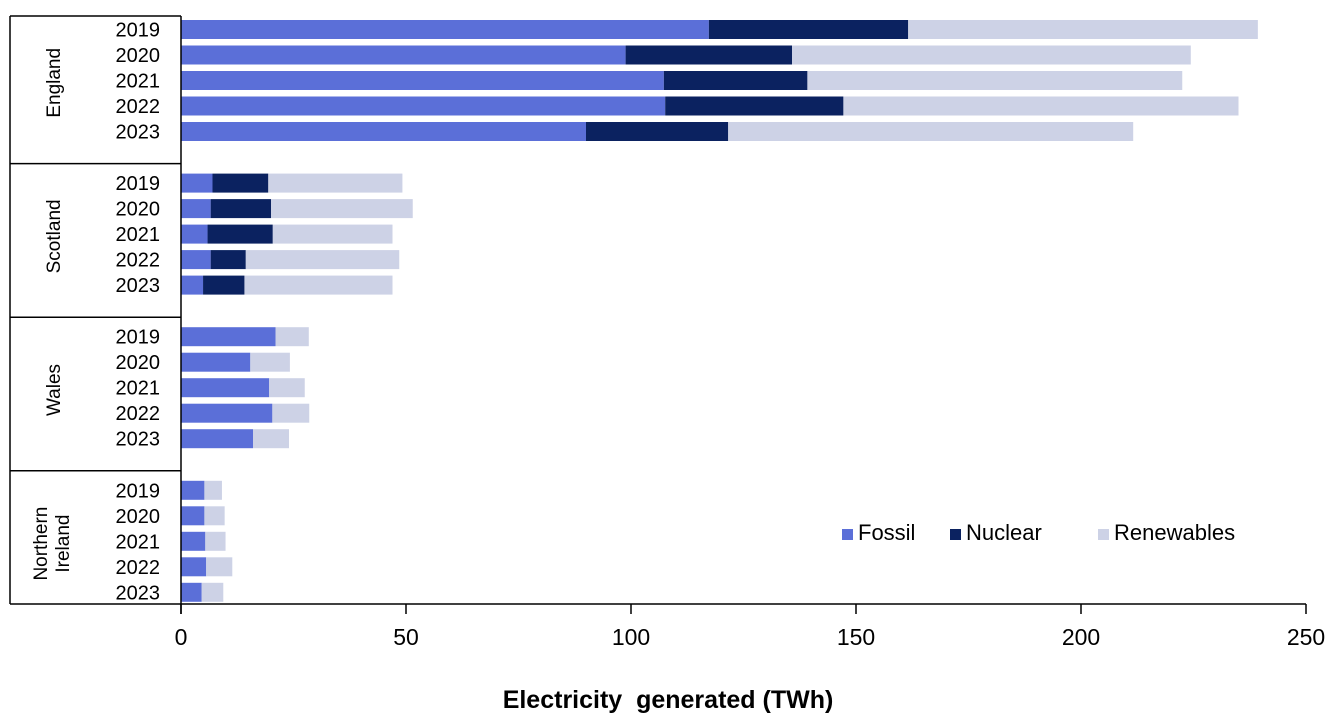  I want to click on bar-wales-2022-renewables, so click(291, 413).